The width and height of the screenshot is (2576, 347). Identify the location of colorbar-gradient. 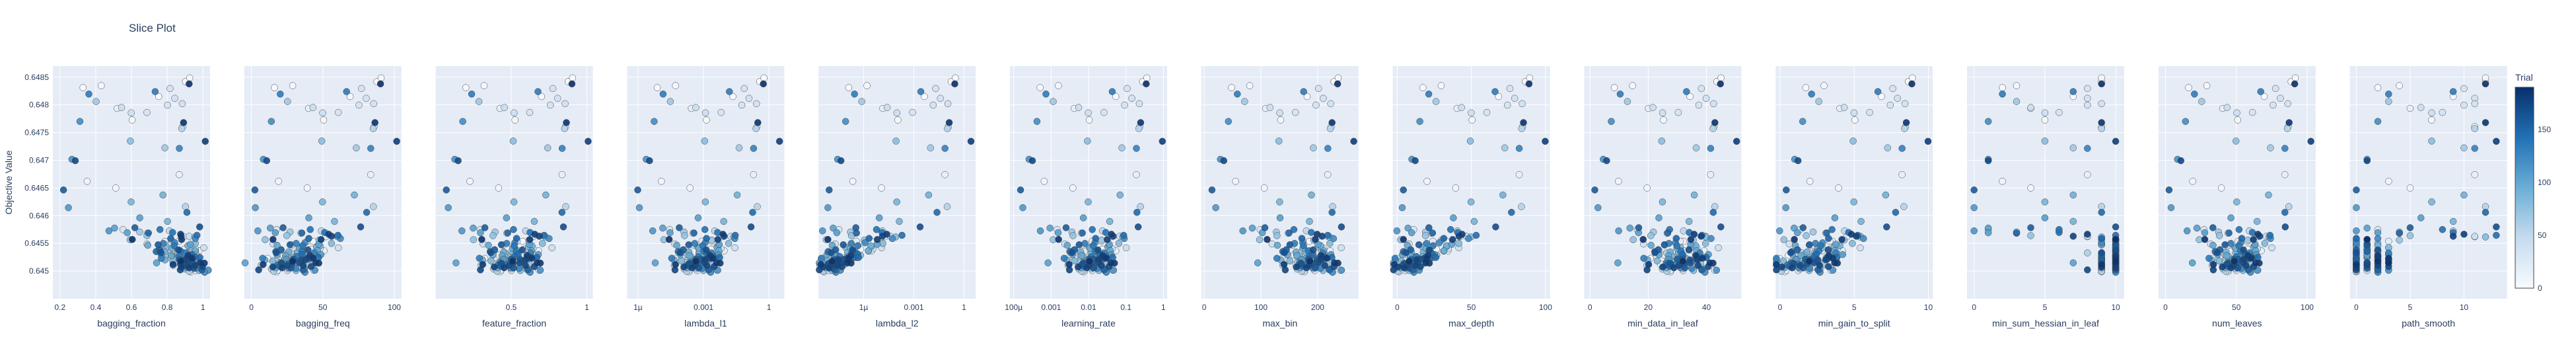
(2525, 188).